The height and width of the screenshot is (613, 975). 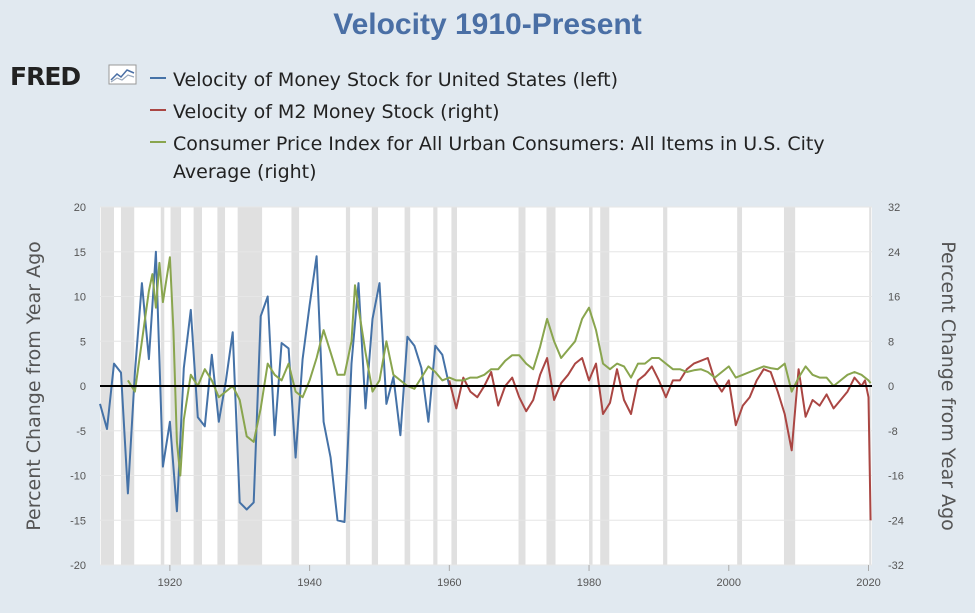 I want to click on chart-title: Velocity 1910-Present, so click(x=487, y=24).